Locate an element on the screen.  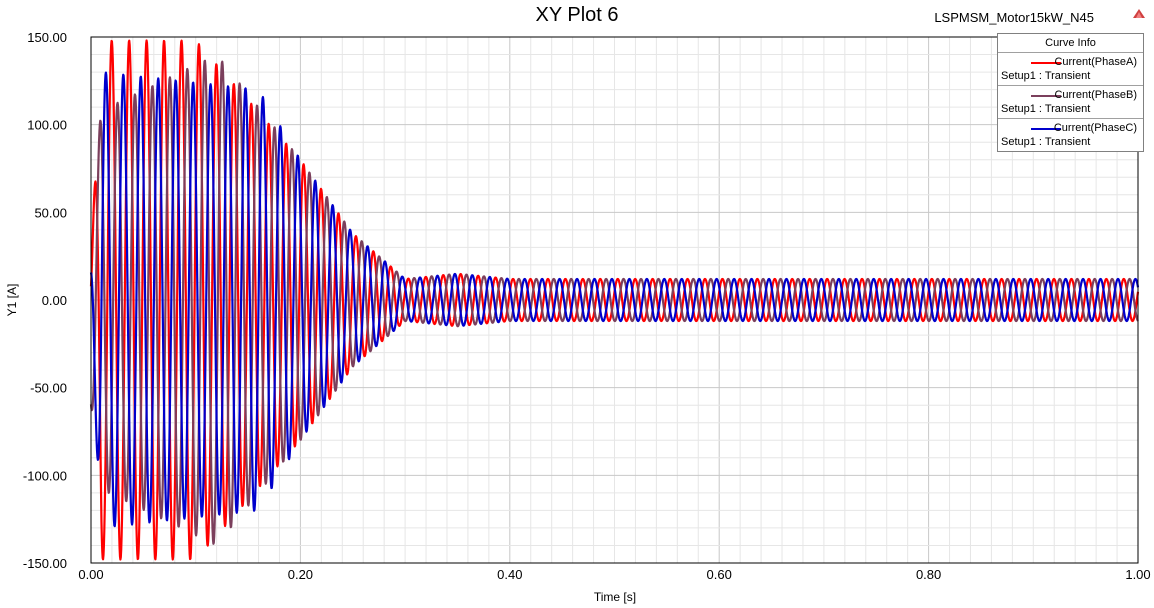
legend-swatch-phase-c is located at coordinates (1046, 129).